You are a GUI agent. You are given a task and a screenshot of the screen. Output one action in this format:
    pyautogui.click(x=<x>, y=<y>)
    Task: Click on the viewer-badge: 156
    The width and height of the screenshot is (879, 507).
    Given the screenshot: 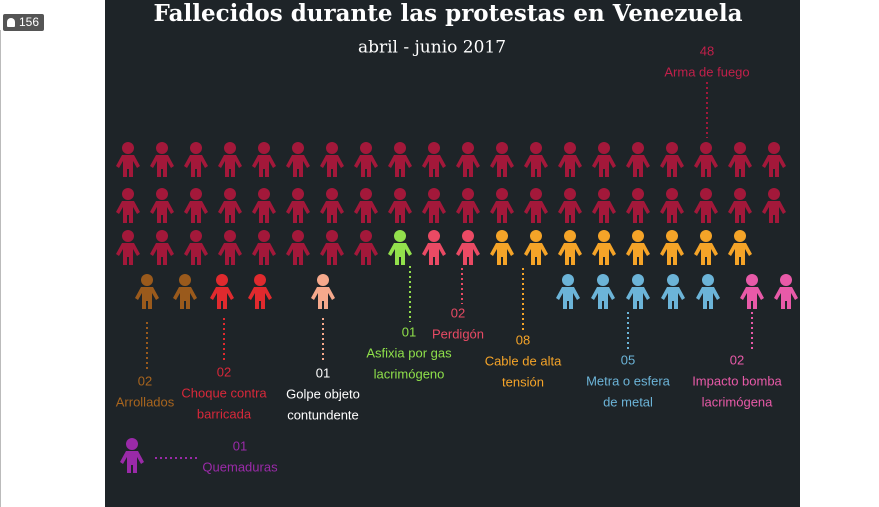 What is the action you would take?
    pyautogui.click(x=24, y=22)
    